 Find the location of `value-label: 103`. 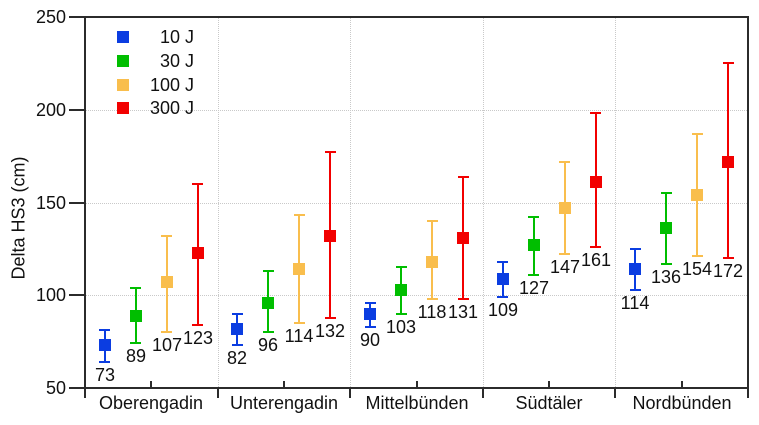

value-label: 103 is located at coordinates (401, 327).